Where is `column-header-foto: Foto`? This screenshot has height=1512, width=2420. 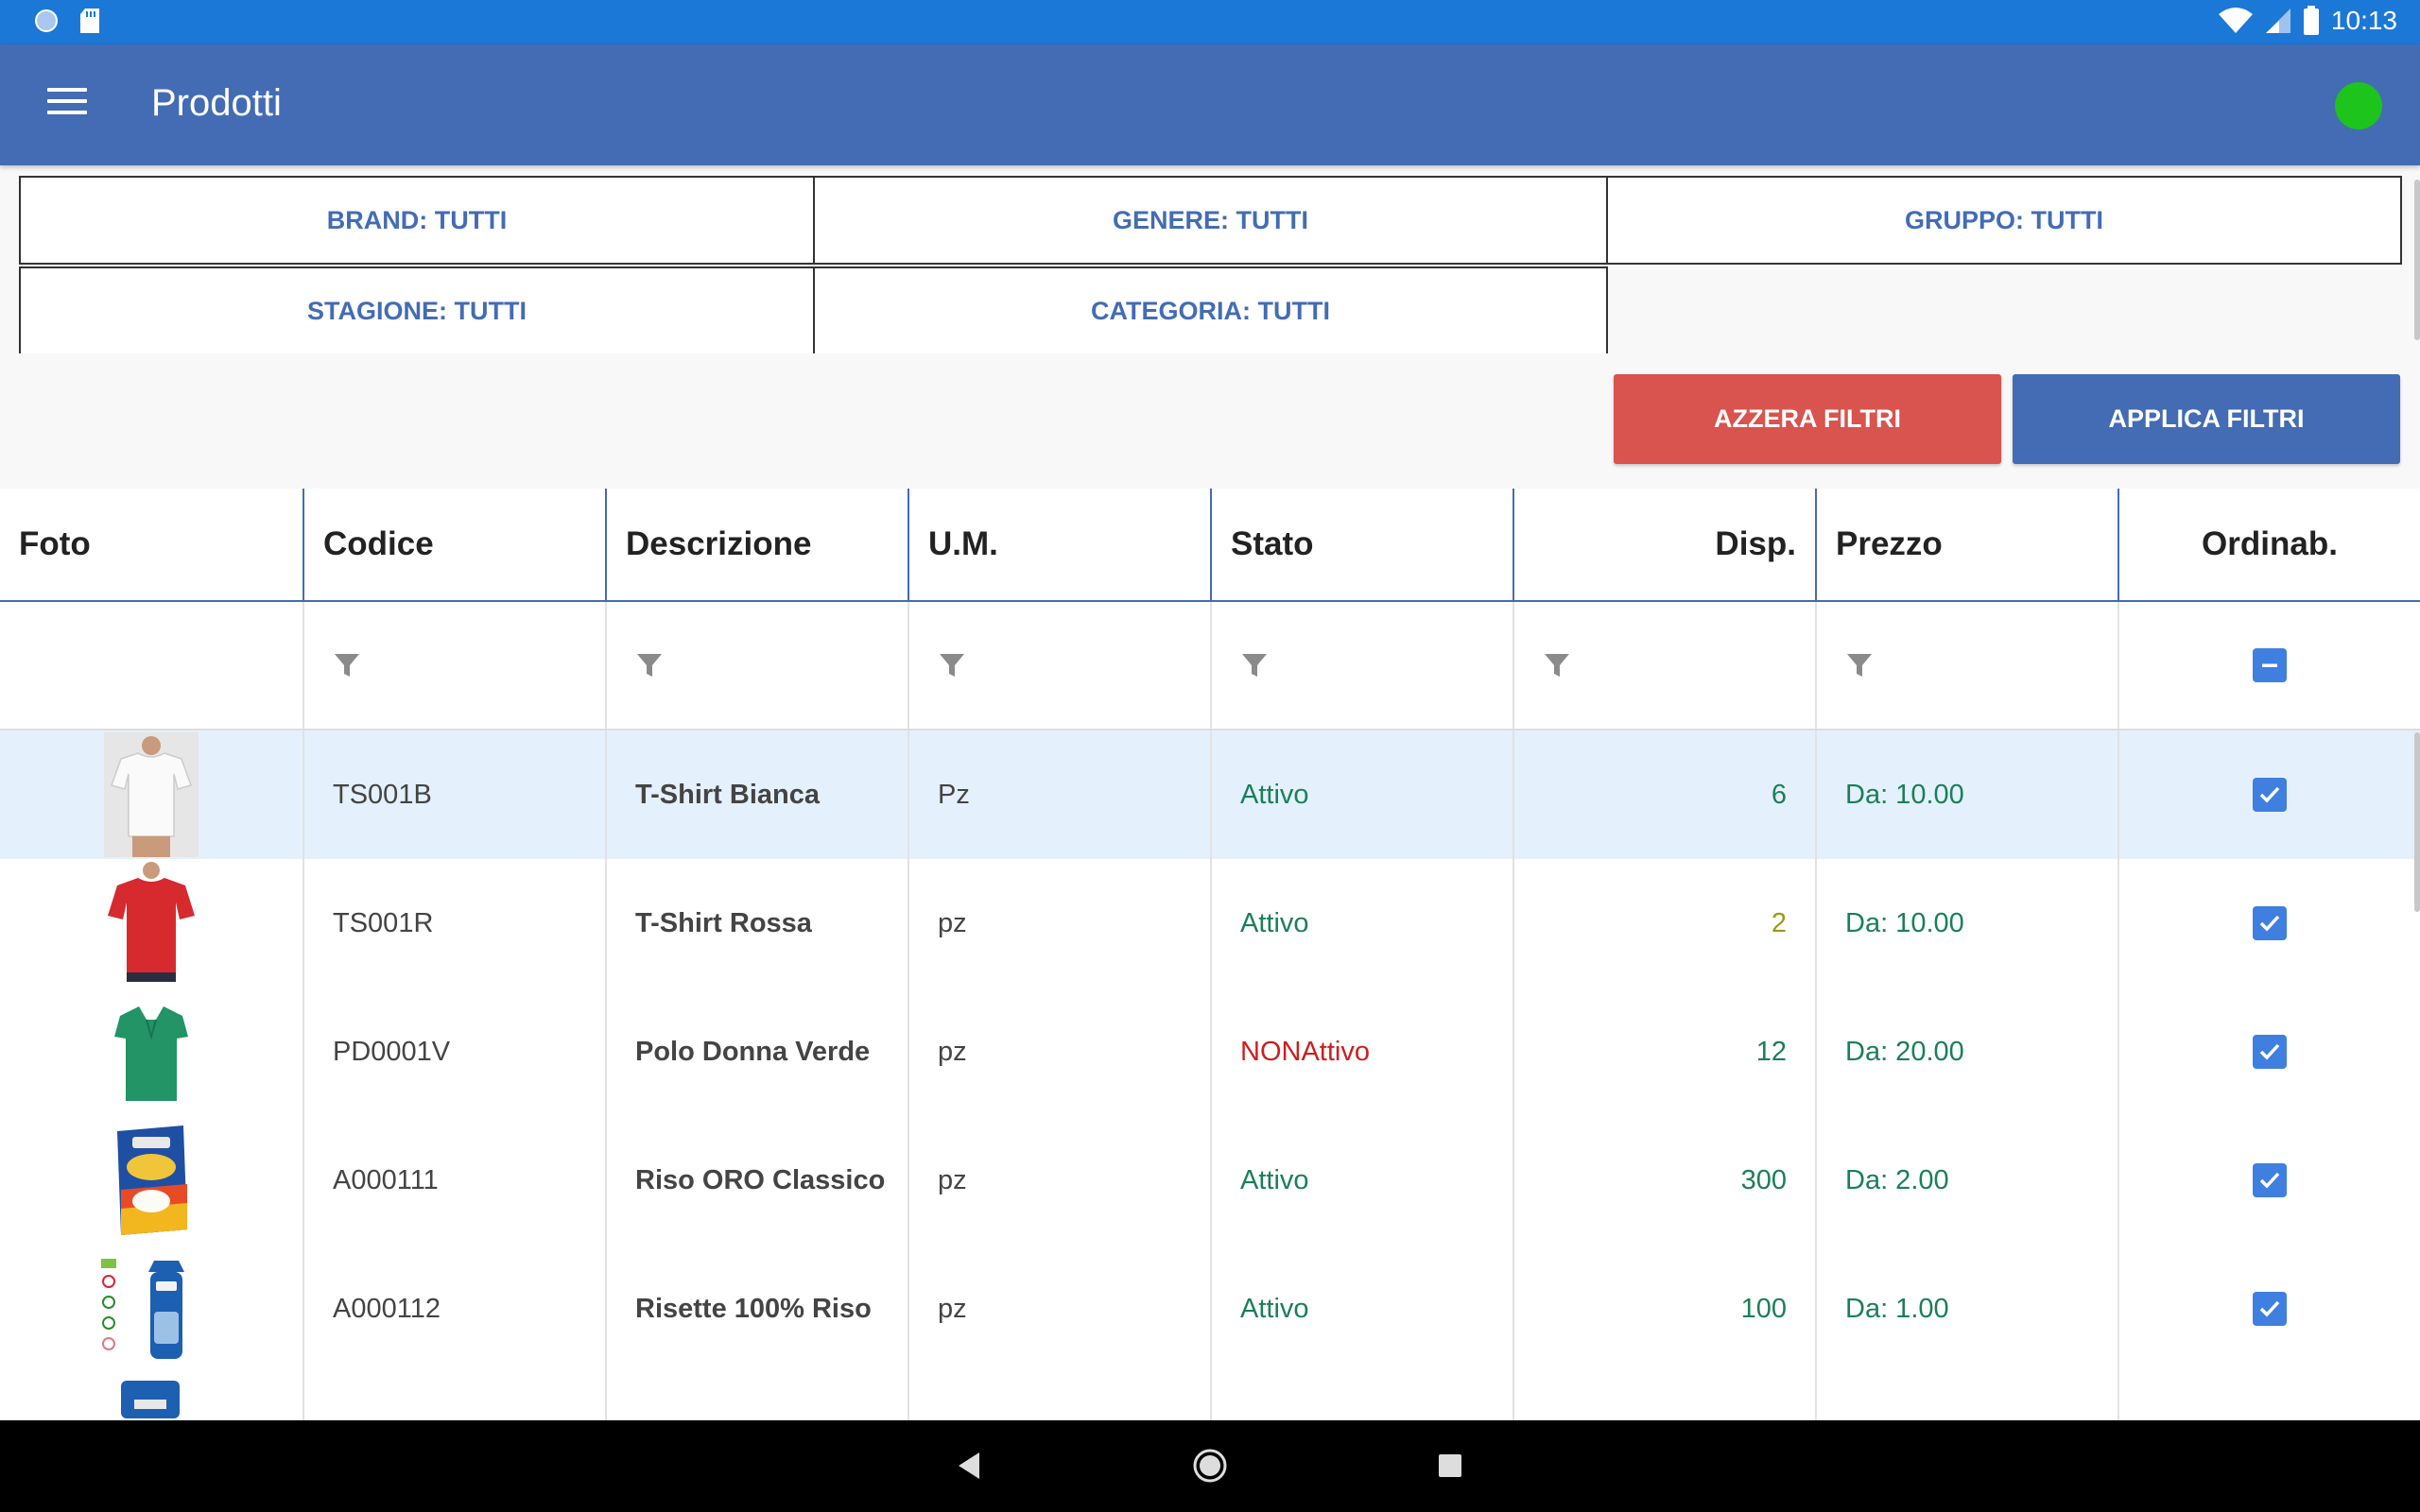
column-header-foto: Foto is located at coordinates (55, 543).